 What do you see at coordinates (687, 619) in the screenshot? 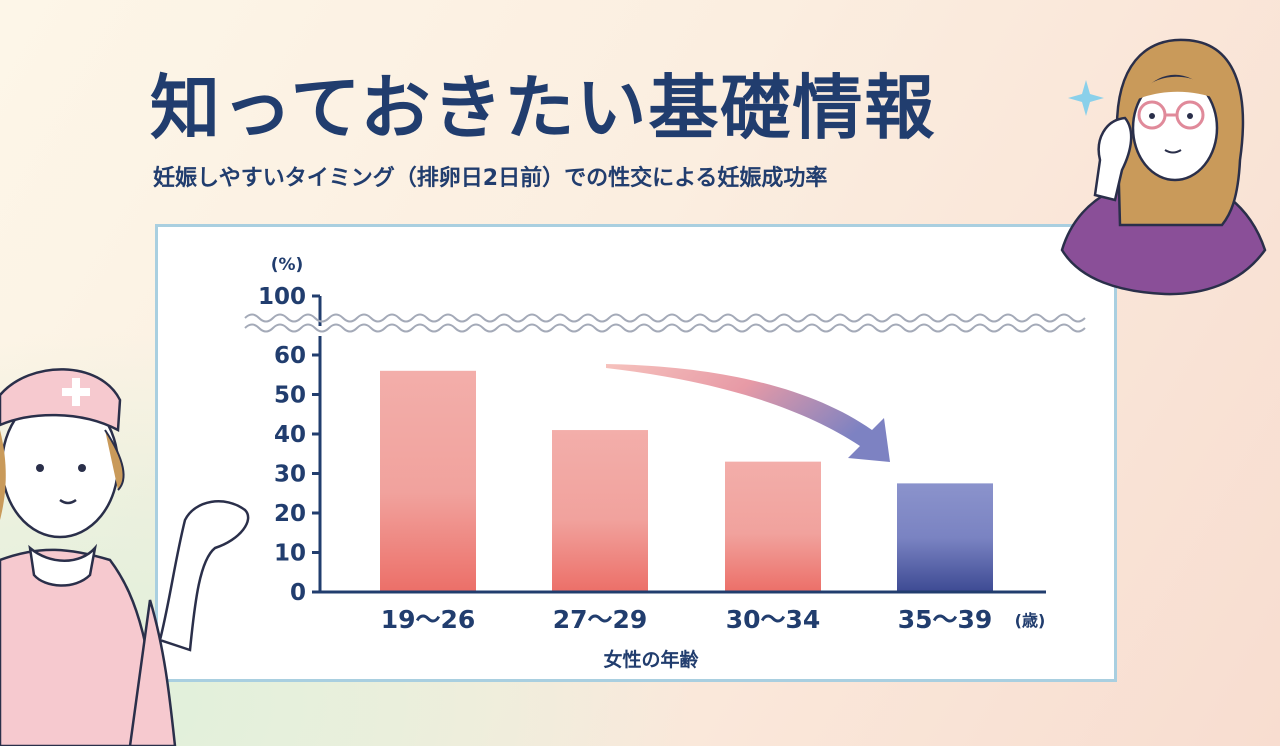
I see `x-labels-group: 19〜26 27〜29 30〜34 35〜39` at bounding box center [687, 619].